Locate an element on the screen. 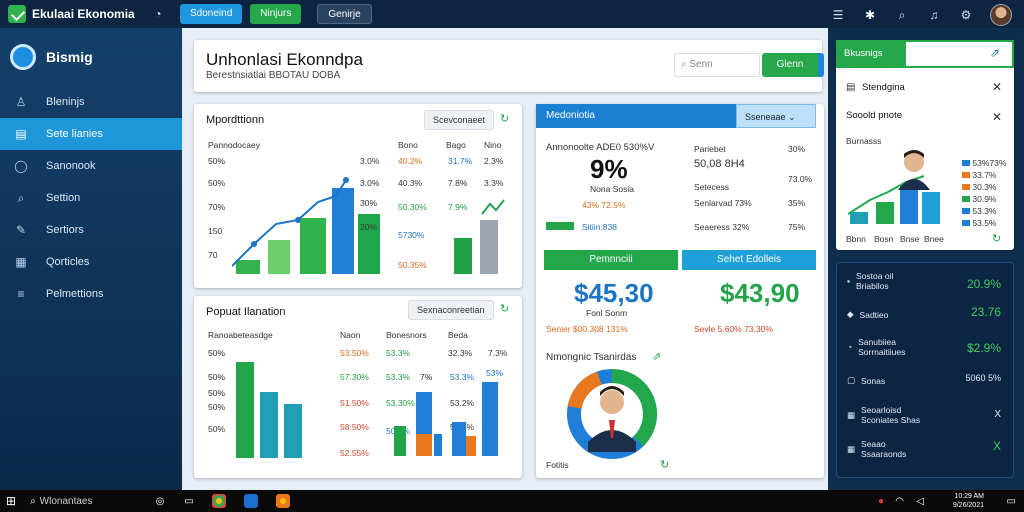 The width and height of the screenshot is (1024, 512). notification-center-icon: ▭ is located at coordinates (1011, 501).